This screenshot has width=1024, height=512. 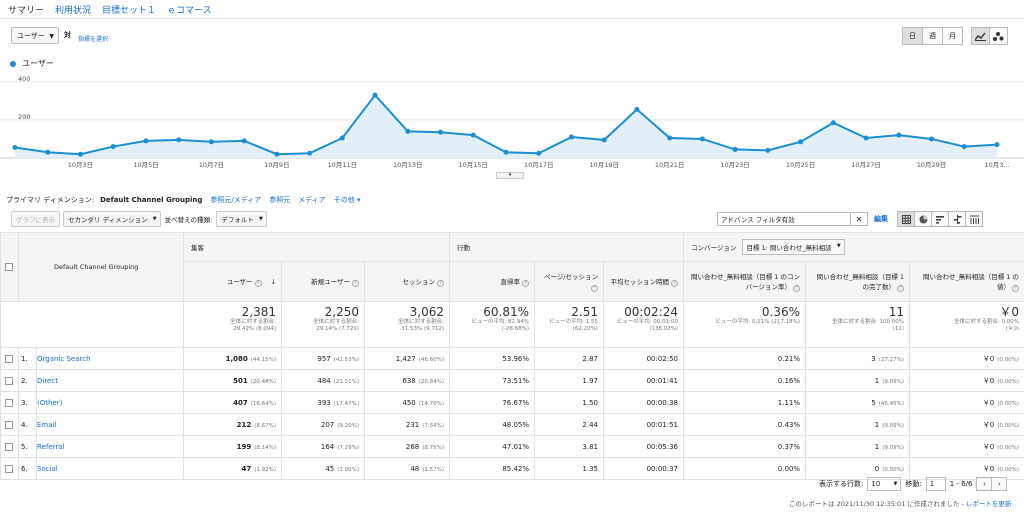 I want to click on performance-view-icon, so click(x=940, y=219).